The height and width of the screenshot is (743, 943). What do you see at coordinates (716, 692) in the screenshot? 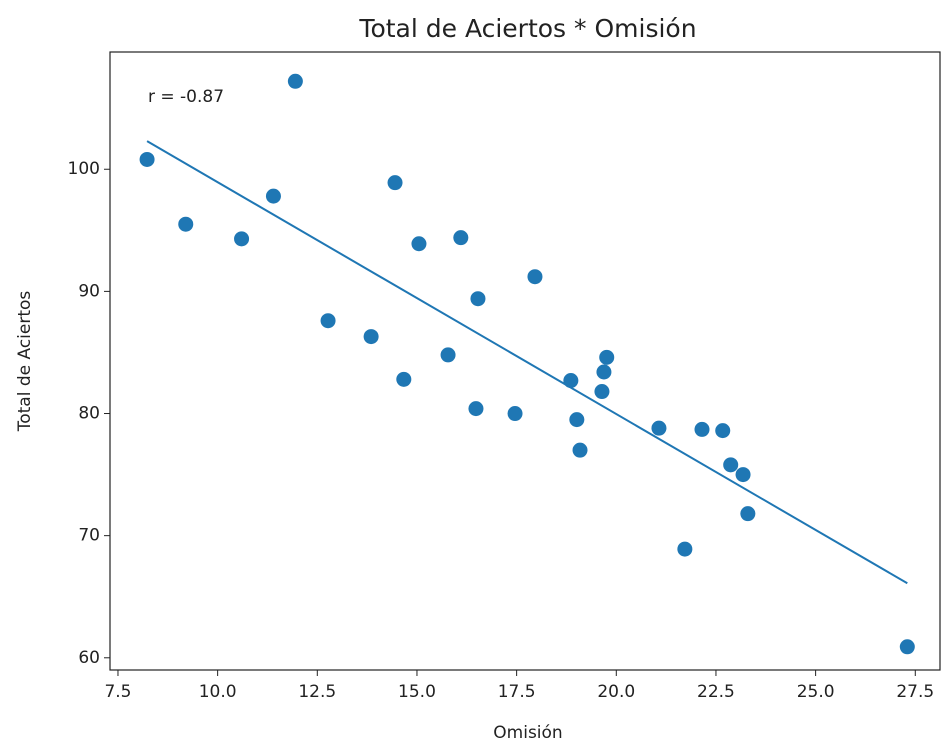
I see `x-tick-label: 22.5` at bounding box center [716, 692].